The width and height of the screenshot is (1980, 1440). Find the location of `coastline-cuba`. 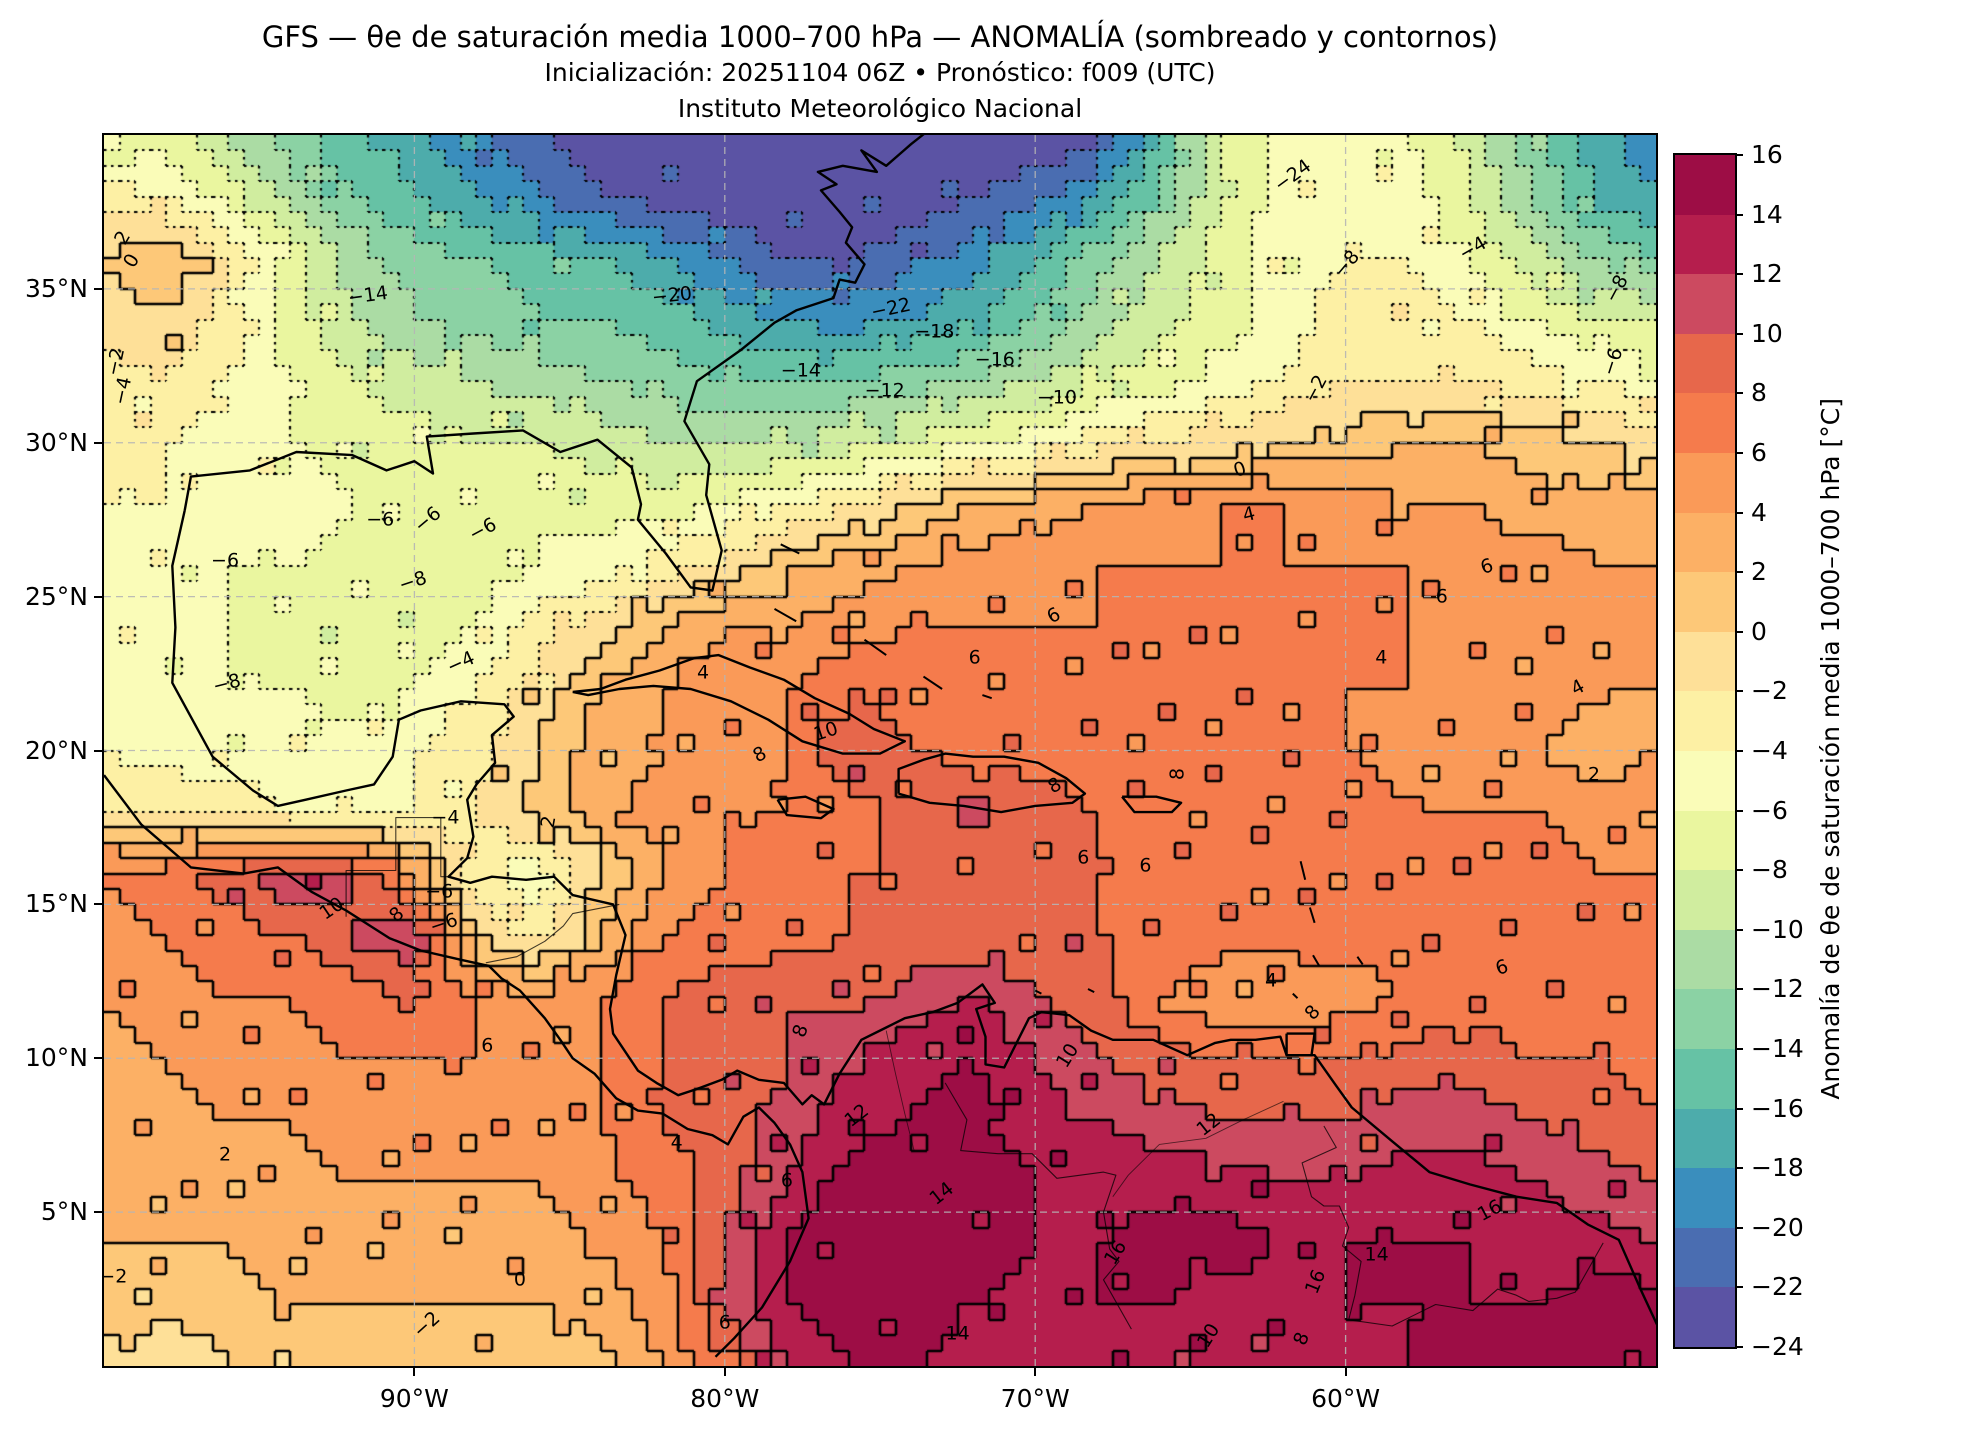

coastline-cuba is located at coordinates (739, 704).